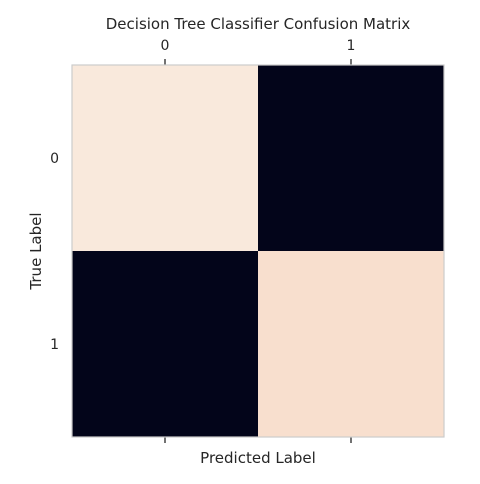 Image resolution: width=480 pixels, height=484 pixels. What do you see at coordinates (36, 251) in the screenshot?
I see `y-axis-label: True Label` at bounding box center [36, 251].